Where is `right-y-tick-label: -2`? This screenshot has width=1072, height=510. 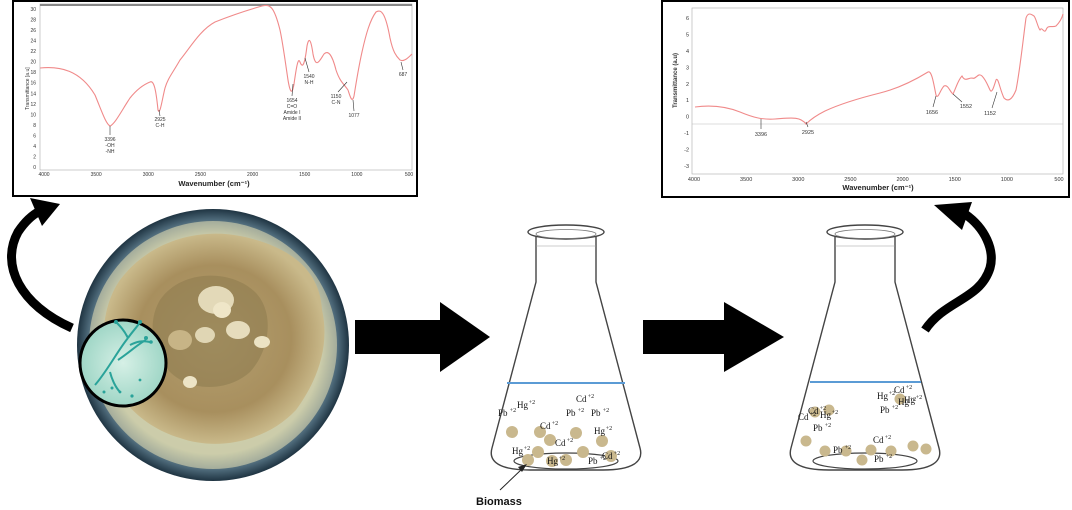
right-y-tick-label: -2 is located at coordinates (686, 151).